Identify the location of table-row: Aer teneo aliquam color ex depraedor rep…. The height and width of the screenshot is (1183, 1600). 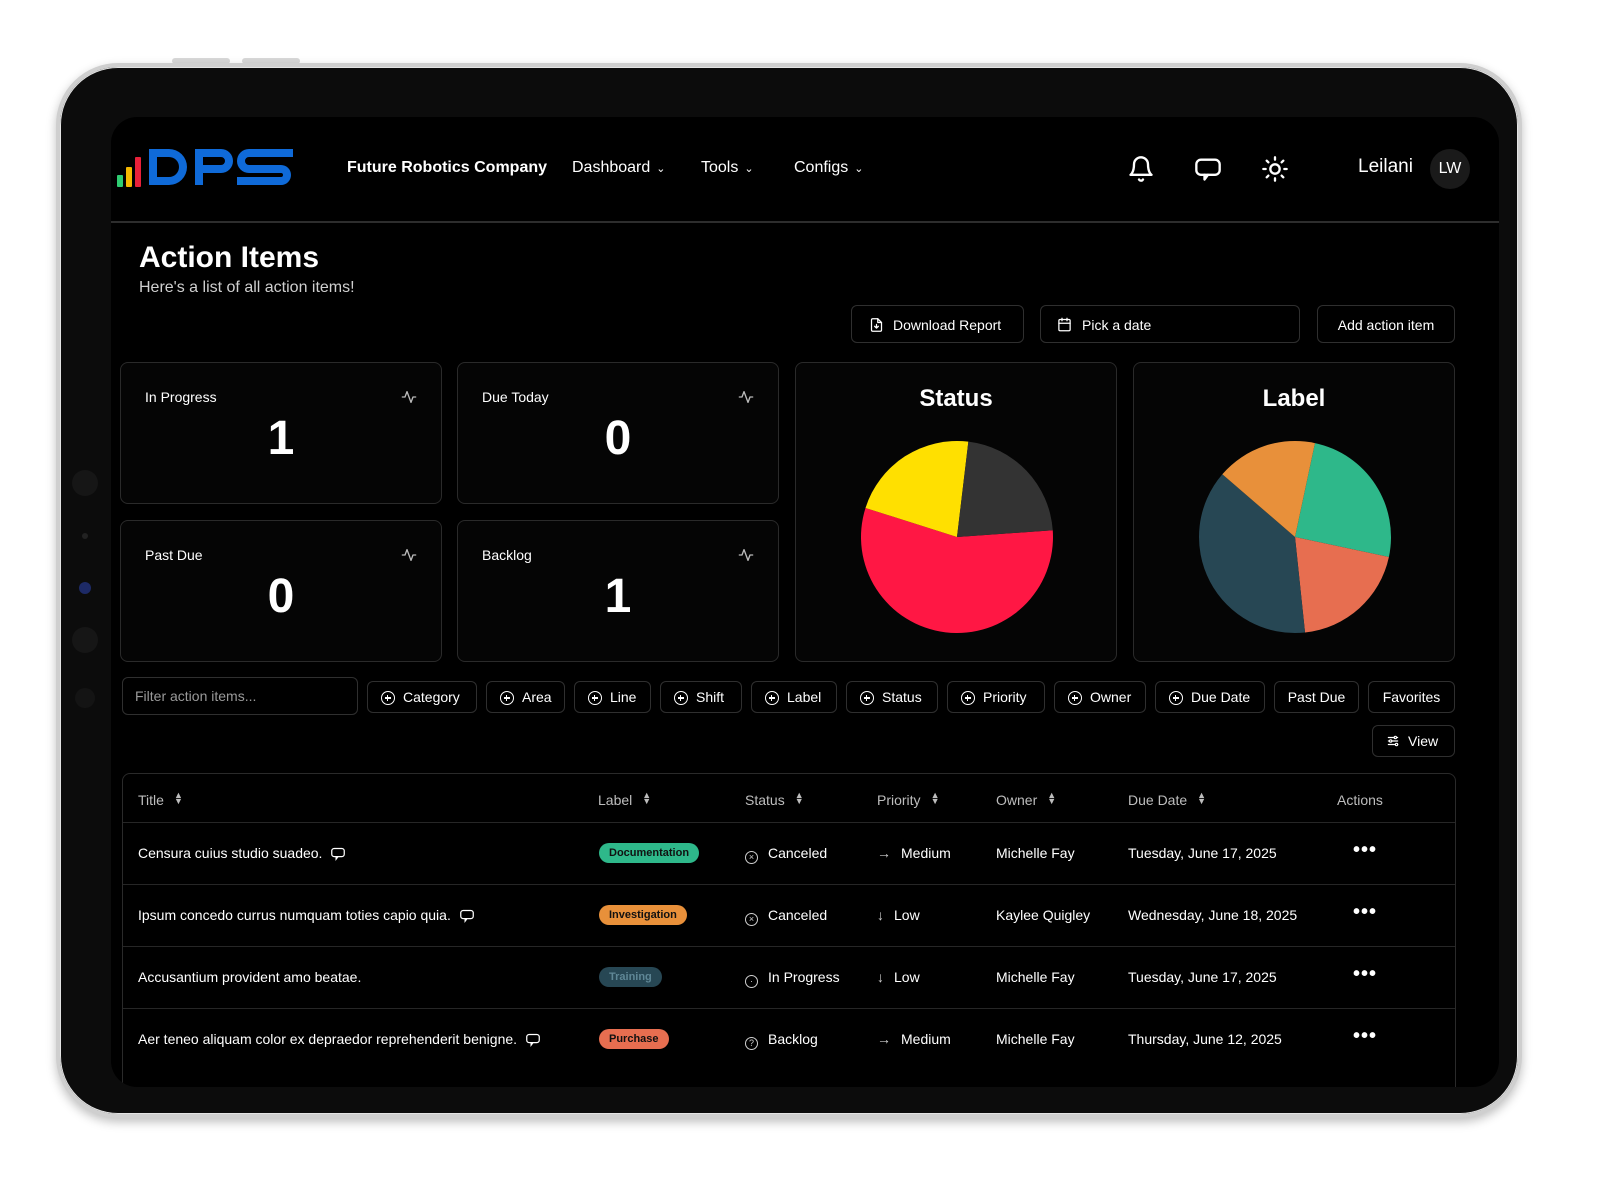
(789, 1039).